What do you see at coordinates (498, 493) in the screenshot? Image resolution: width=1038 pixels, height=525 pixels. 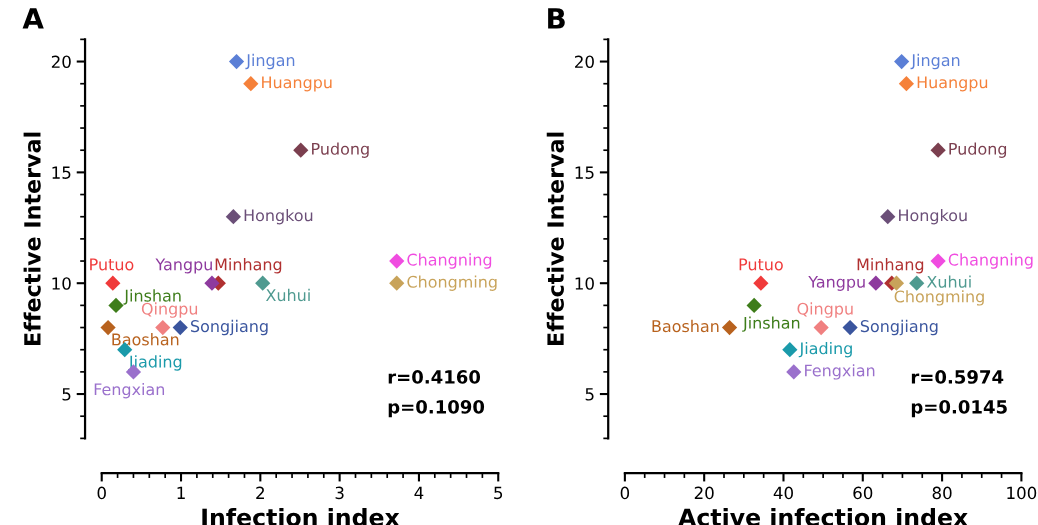 I see `x-tick-label: 5` at bounding box center [498, 493].